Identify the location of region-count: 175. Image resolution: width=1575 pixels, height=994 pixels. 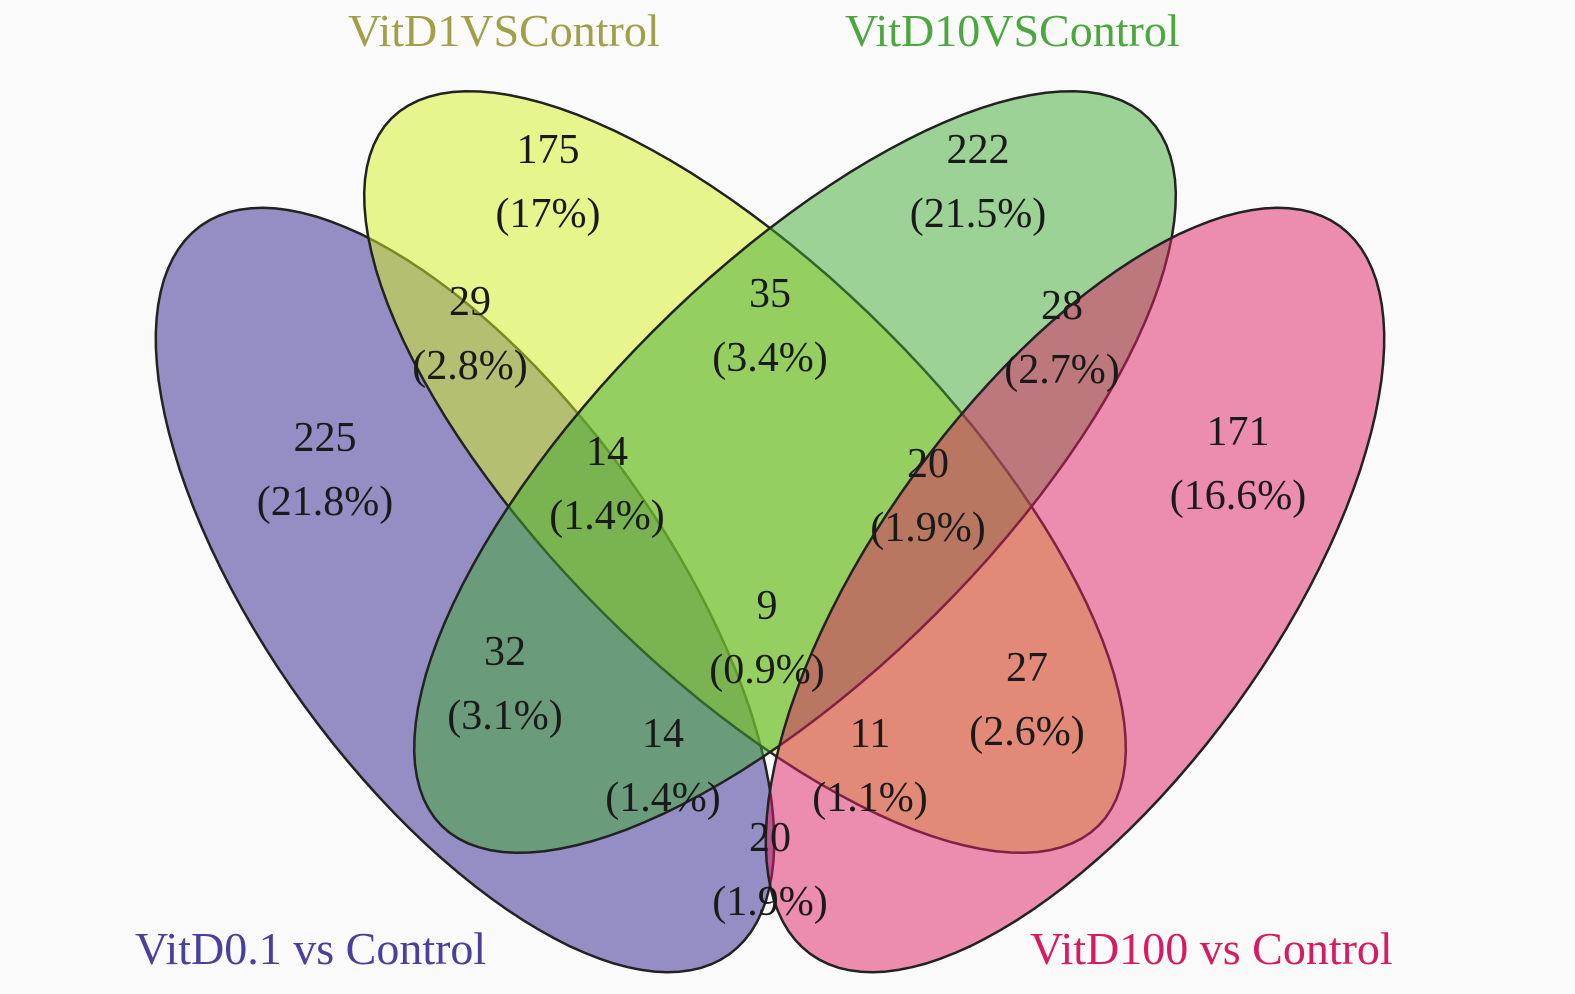
(548, 150).